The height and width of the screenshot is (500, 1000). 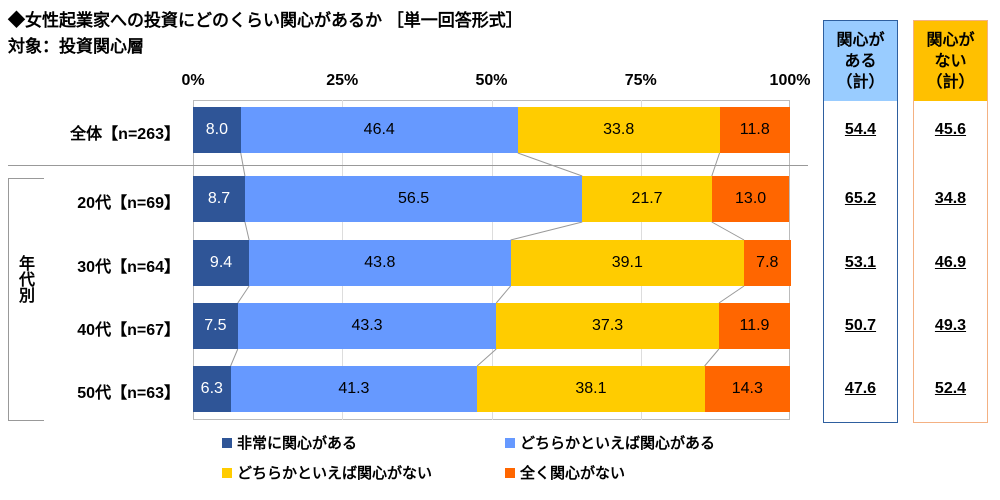 What do you see at coordinates (221, 263) in the screenshot?
I see `bar-segment: 9.4` at bounding box center [221, 263].